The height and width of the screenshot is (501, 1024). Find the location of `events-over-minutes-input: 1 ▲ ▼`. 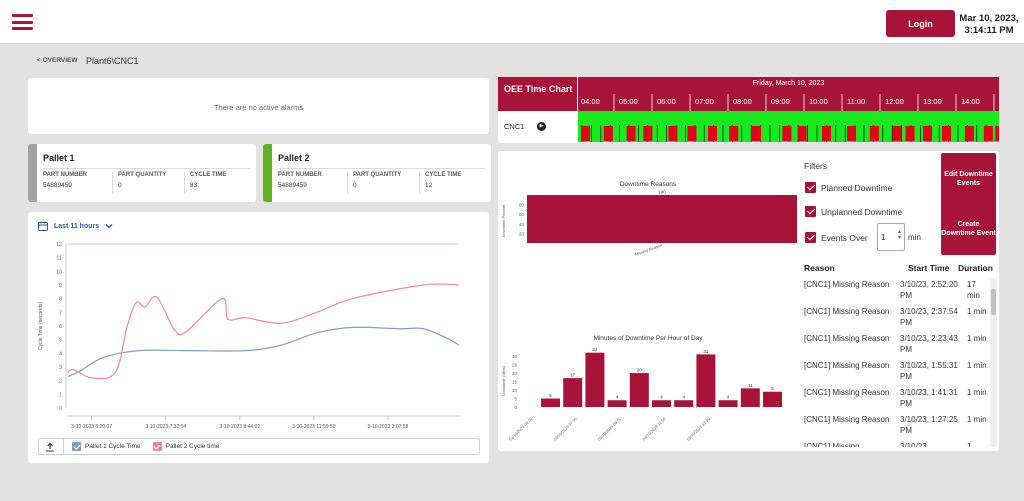

events-over-minutes-input: 1 ▲ ▼ is located at coordinates (891, 237).